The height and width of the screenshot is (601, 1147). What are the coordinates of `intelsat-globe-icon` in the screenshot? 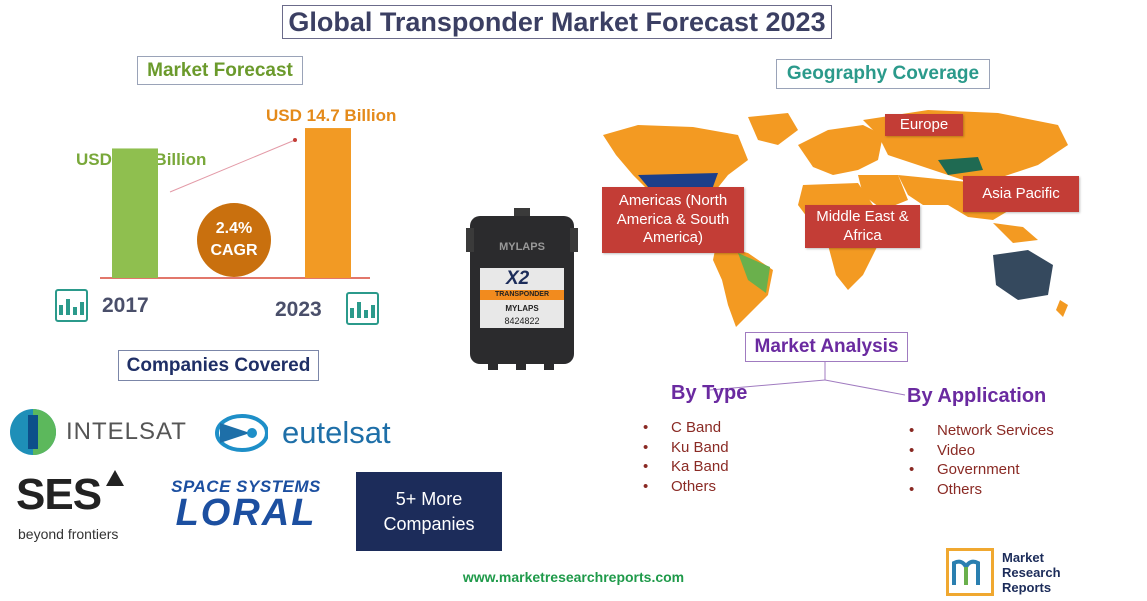 It's located at (33, 432).